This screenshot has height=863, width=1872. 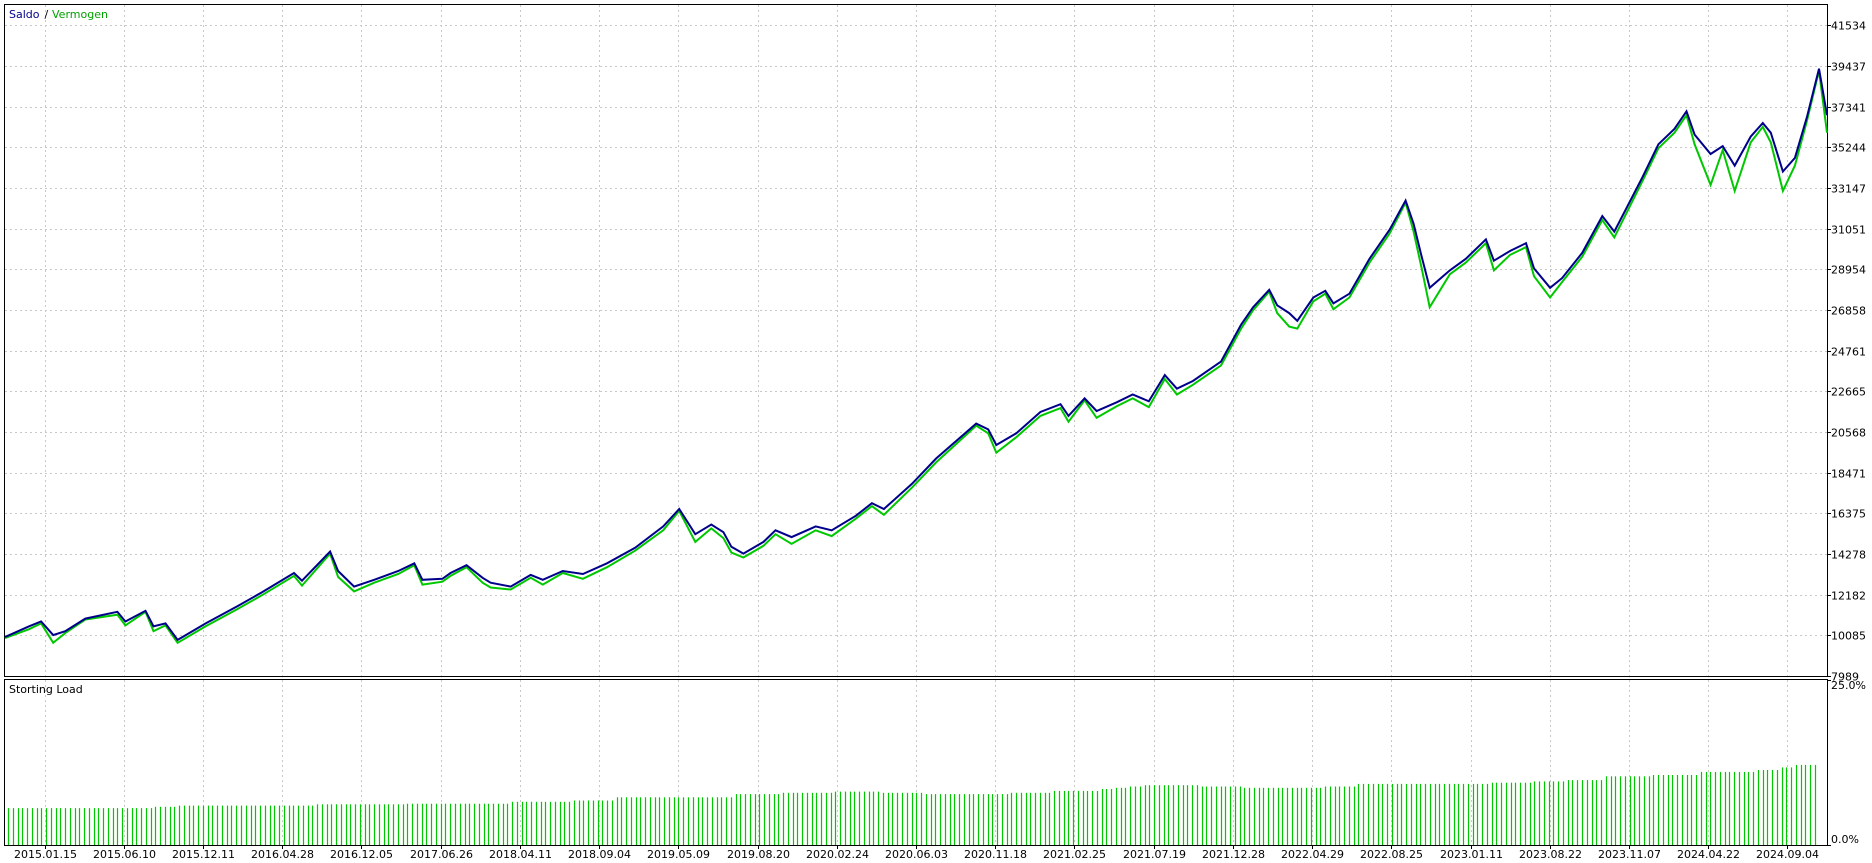 What do you see at coordinates (837, 853) in the screenshot?
I see `x-tick-label: 2020.02.24` at bounding box center [837, 853].